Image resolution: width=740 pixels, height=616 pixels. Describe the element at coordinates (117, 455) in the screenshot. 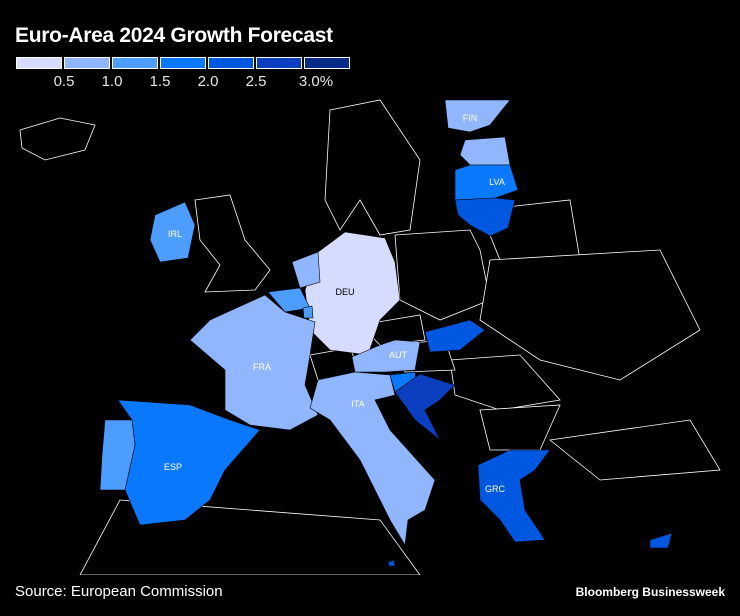

I see `country-prt` at that location.